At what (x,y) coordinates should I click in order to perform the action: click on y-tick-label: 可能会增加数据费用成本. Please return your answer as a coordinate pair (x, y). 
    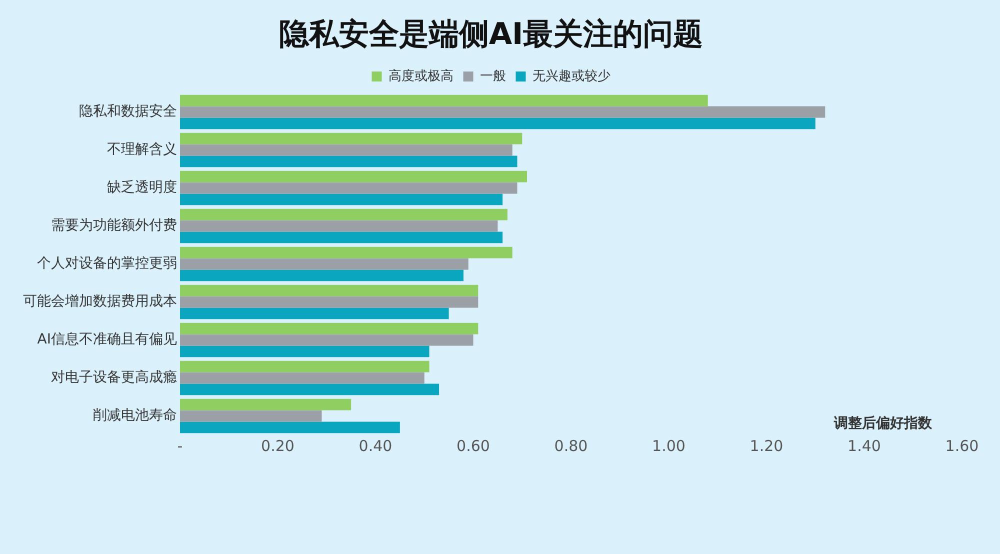
    Looking at the image, I should click on (100, 302).